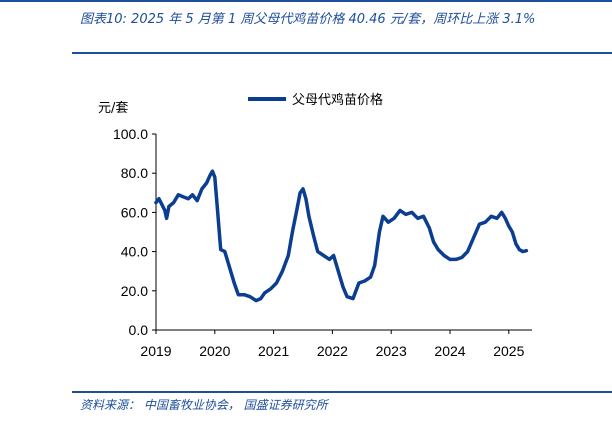 This screenshot has height=423, width=612. Describe the element at coordinates (273, 351) in the screenshot. I see `x-tick-label: 2021` at that location.